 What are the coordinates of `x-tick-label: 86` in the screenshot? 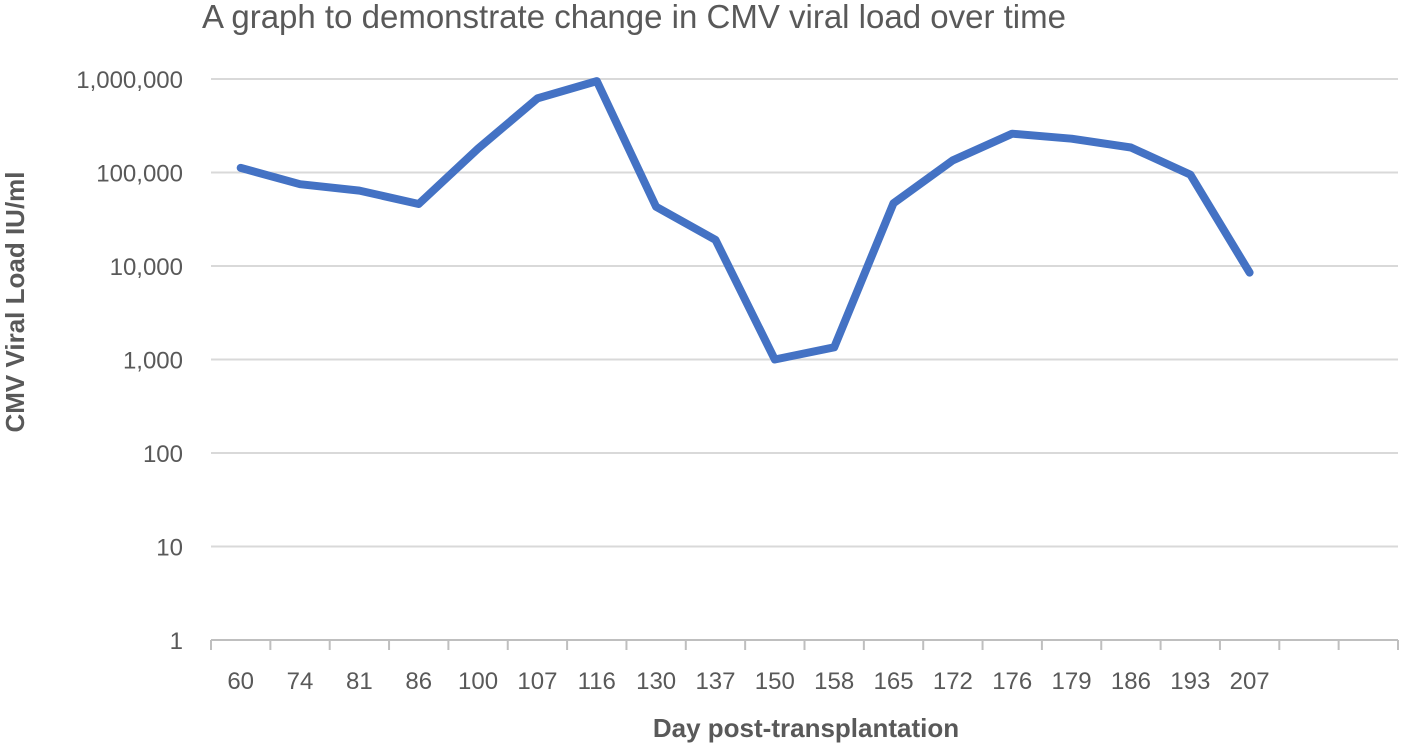 It's located at (418, 681).